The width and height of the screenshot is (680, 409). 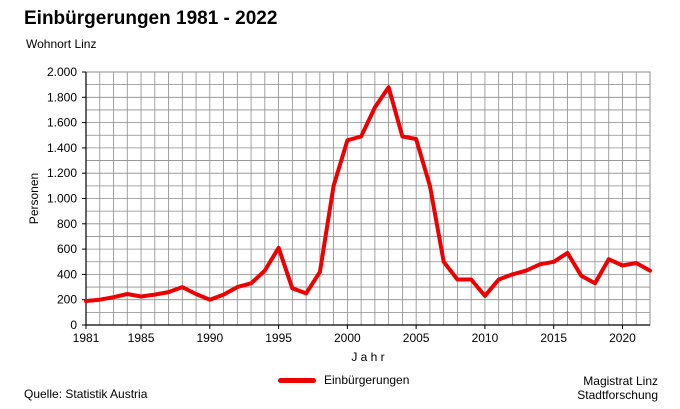 I want to click on legend-swatch, so click(x=297, y=380).